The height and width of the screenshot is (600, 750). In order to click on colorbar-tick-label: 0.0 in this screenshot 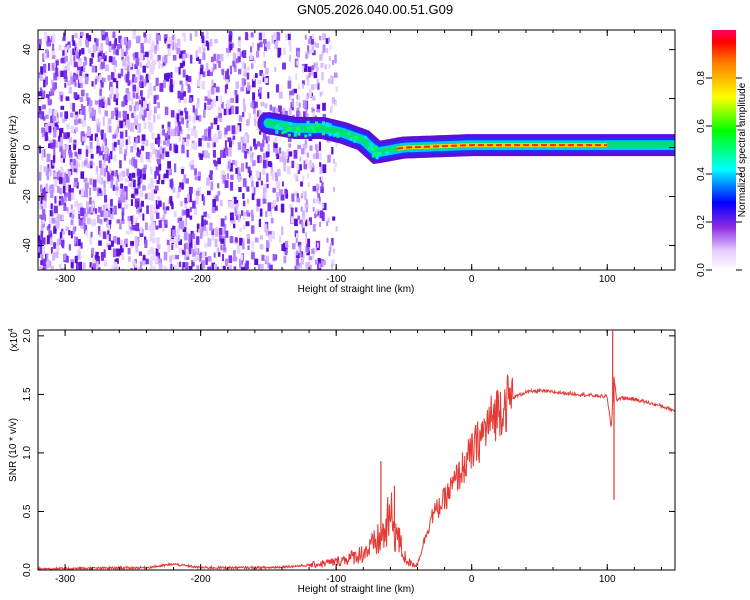, I will do `click(701, 270)`.